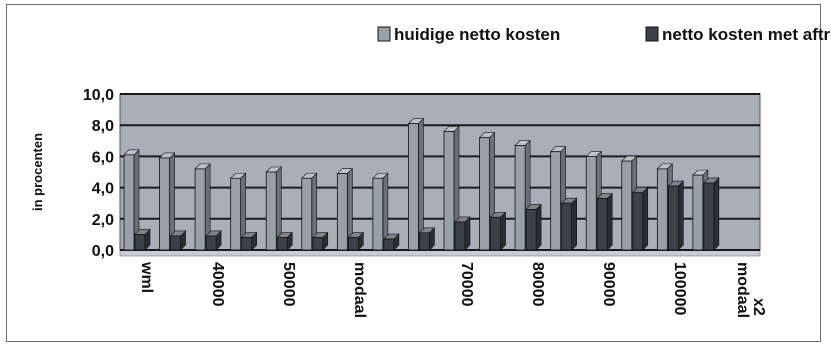  I want to click on x-tick-label: 90000, so click(608, 284).